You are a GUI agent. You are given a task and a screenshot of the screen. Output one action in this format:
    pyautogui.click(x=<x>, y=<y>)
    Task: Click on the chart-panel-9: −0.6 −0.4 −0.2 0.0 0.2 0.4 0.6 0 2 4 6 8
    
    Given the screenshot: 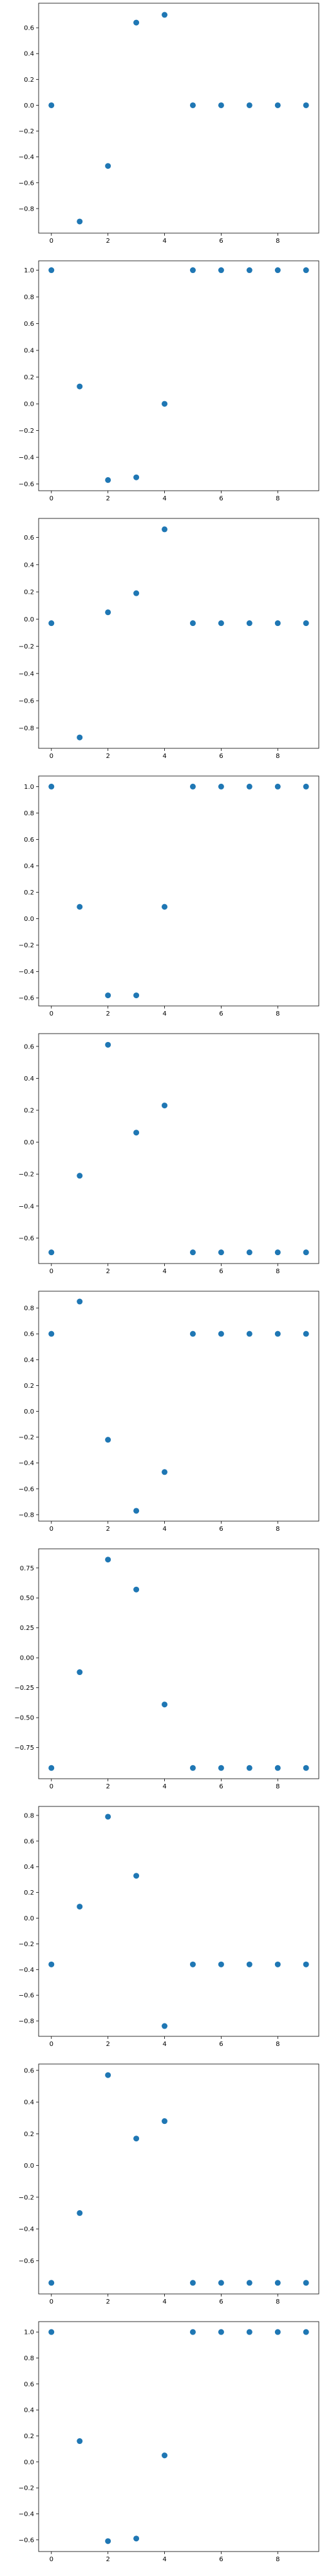 What is the action you would take?
    pyautogui.click(x=169, y=2184)
    